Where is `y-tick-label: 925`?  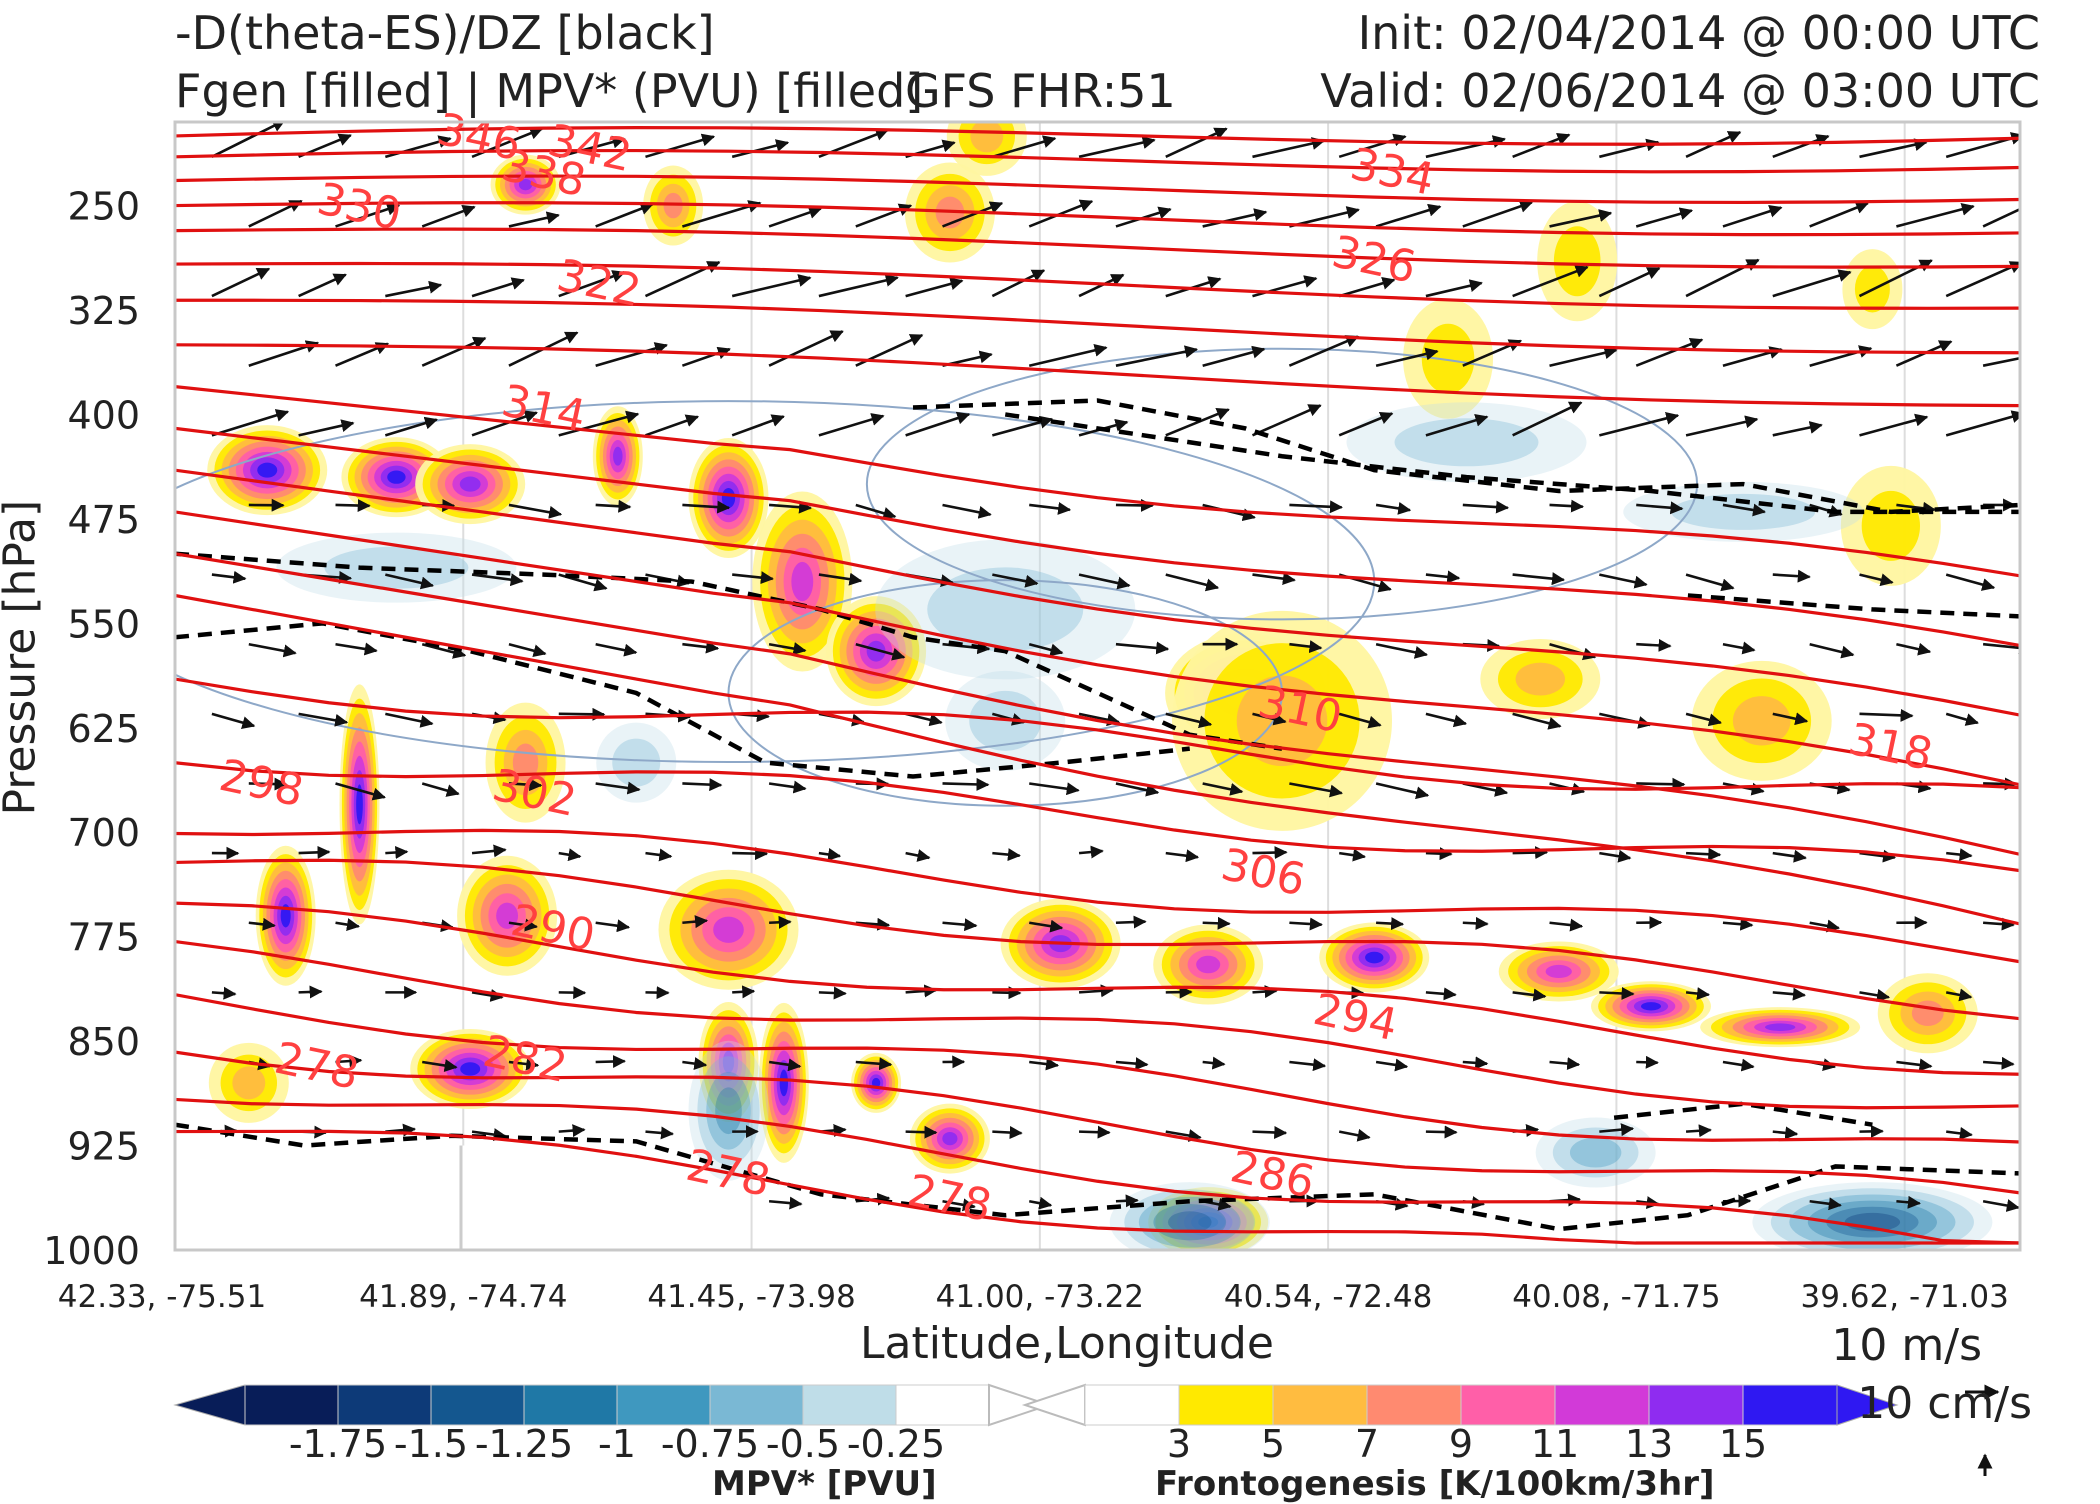
y-tick-label: 925 is located at coordinates (103, 1147).